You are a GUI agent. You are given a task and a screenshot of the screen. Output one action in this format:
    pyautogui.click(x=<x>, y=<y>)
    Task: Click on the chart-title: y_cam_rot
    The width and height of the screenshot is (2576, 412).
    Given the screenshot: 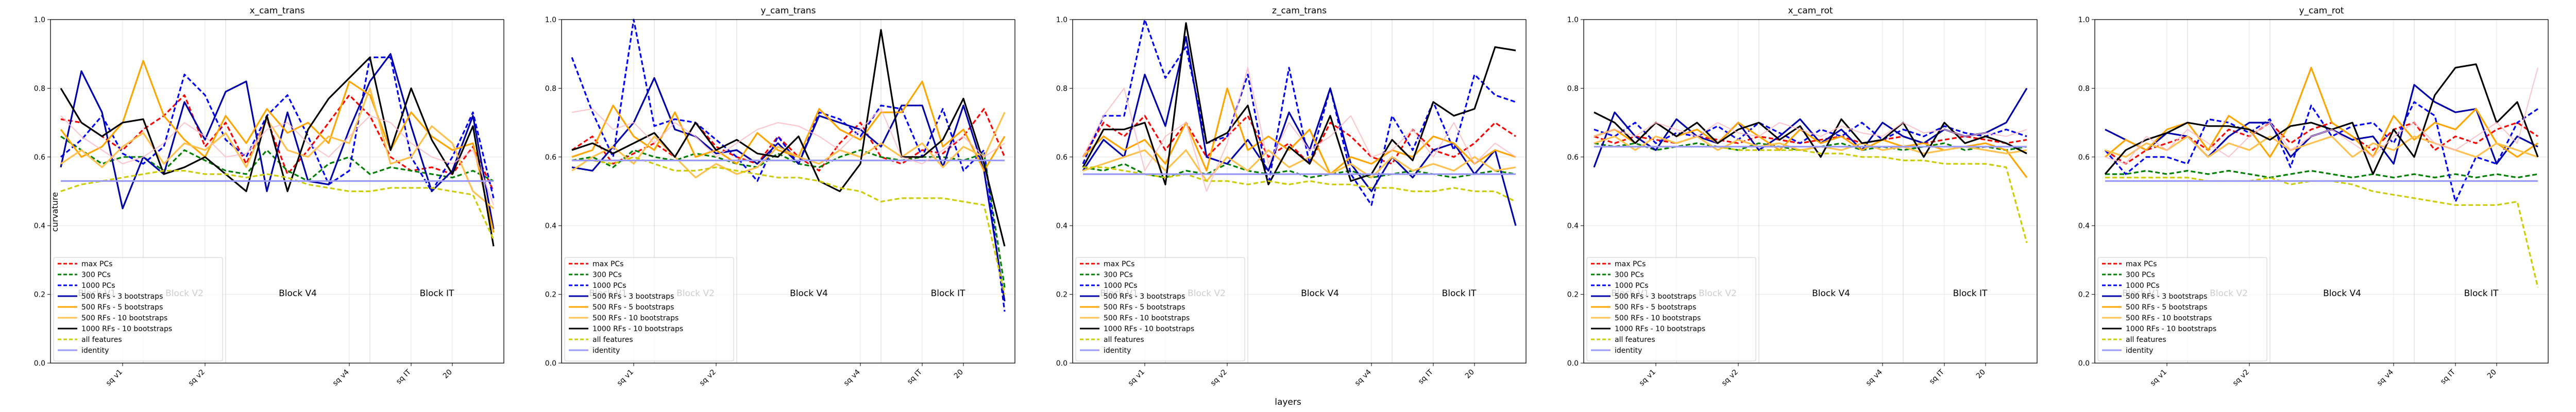 What is the action you would take?
    pyautogui.click(x=2321, y=11)
    